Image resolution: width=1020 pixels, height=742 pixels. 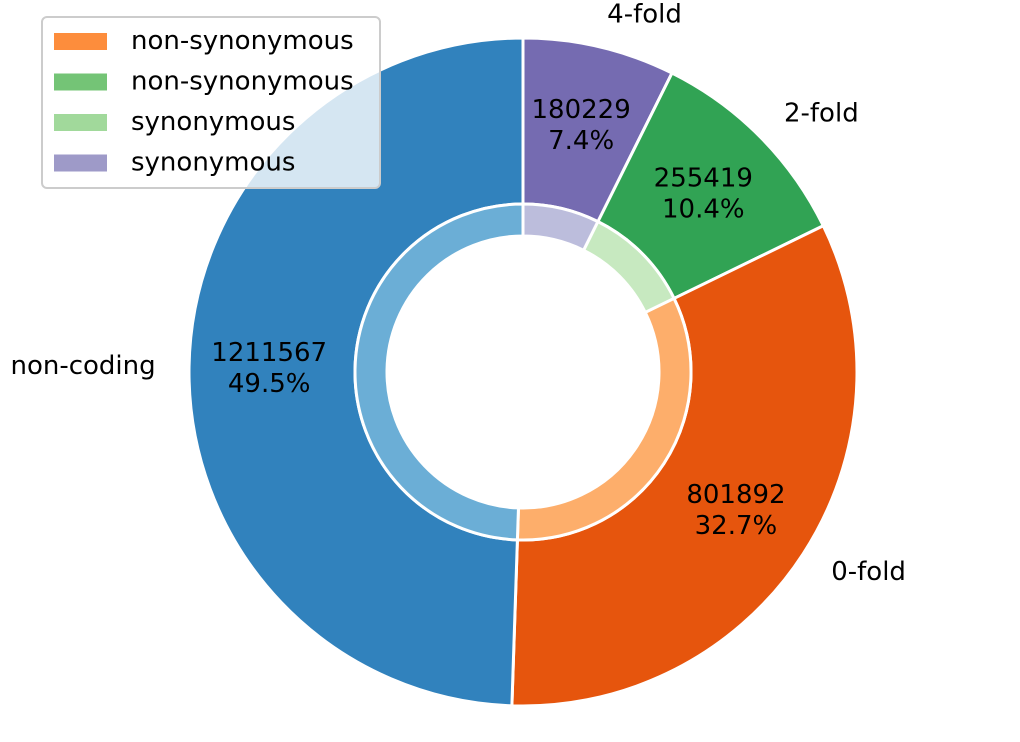 What do you see at coordinates (439, 372) in the screenshot?
I see `inner-wedge-non-coding` at bounding box center [439, 372].